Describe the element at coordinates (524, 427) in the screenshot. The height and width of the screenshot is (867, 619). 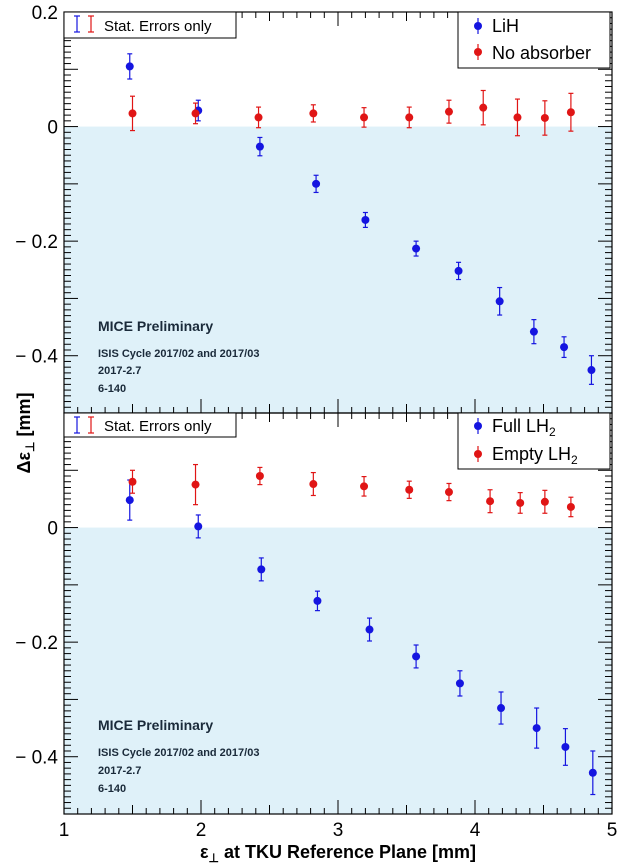
I see `legend-label-full-lh2: Full LH2` at that location.